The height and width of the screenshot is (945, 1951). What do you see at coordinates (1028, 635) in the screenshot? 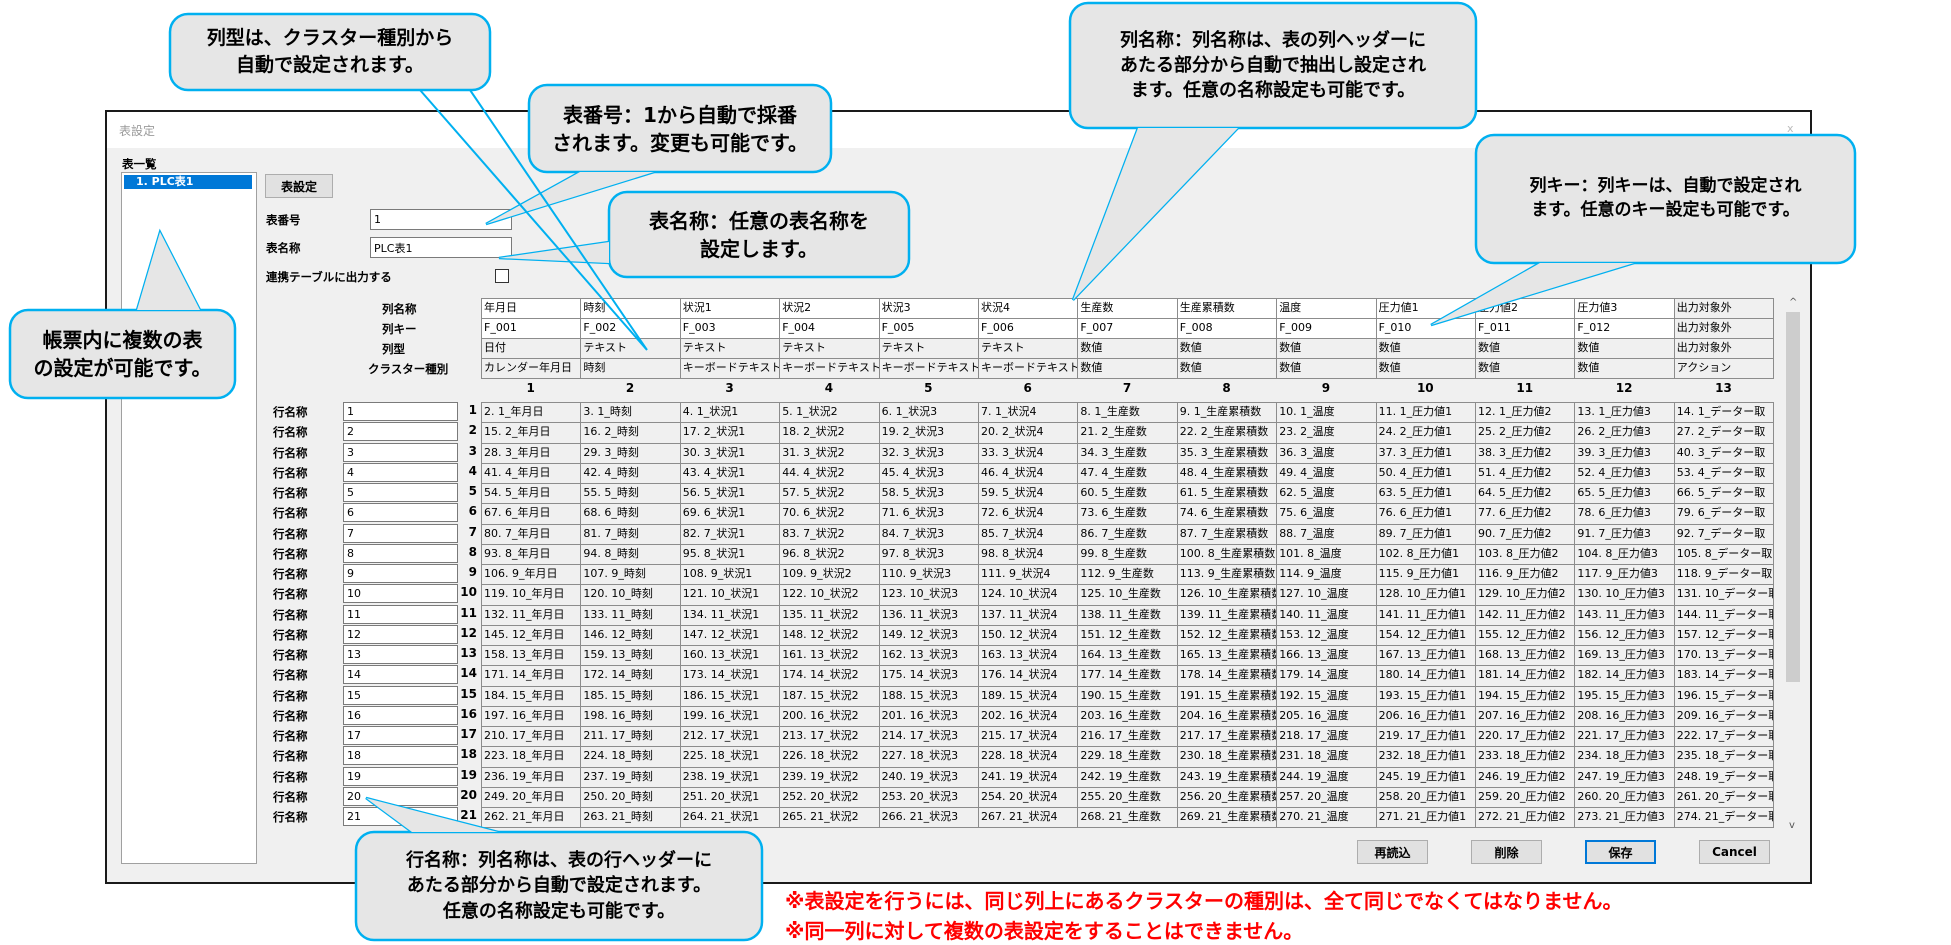
I see `table-cell: 150. 12_状況4` at bounding box center [1028, 635].